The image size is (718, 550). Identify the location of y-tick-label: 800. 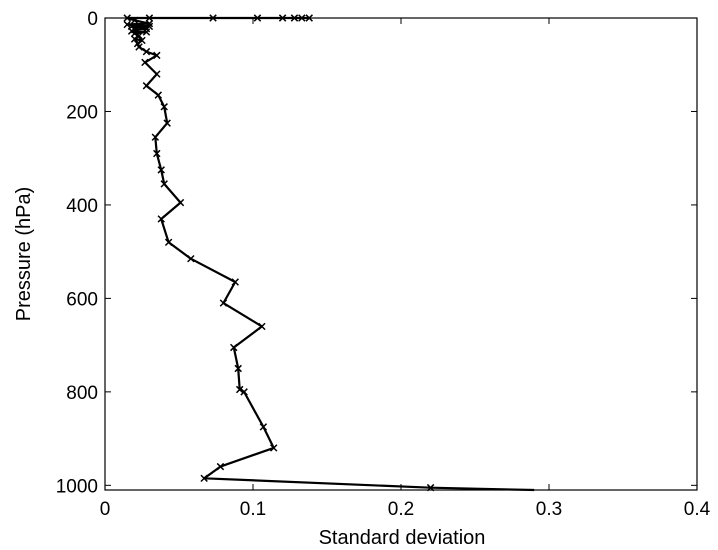
(82, 393).